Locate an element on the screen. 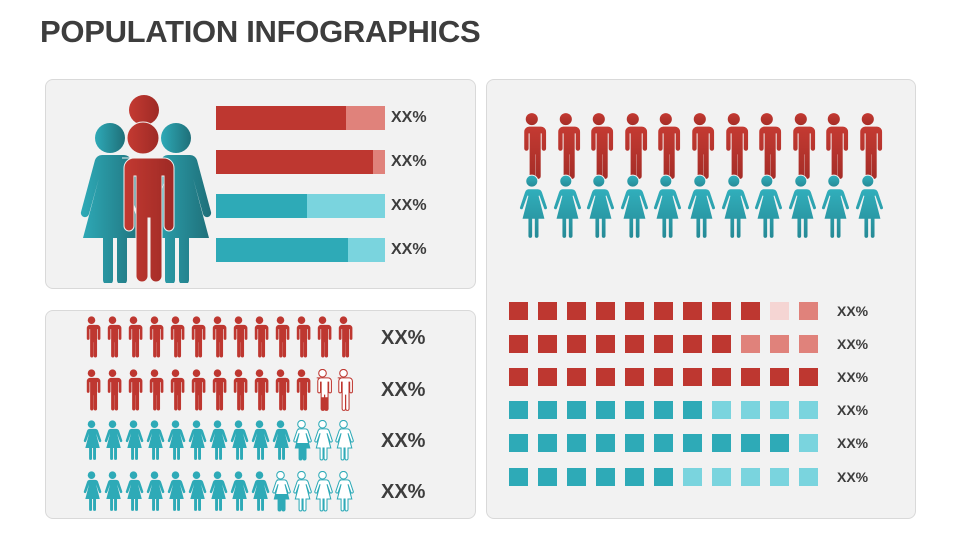 This screenshot has width=960, height=540. men-row is located at coordinates (700, 146).